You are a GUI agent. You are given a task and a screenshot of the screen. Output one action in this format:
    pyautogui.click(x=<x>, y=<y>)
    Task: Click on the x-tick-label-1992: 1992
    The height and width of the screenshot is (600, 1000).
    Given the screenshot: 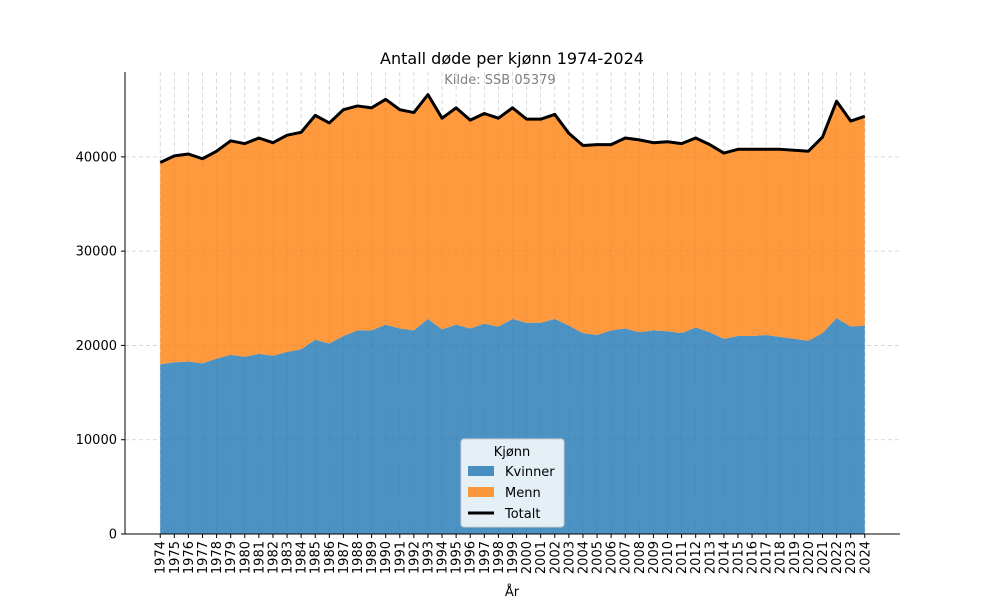 What is the action you would take?
    pyautogui.click(x=414, y=557)
    